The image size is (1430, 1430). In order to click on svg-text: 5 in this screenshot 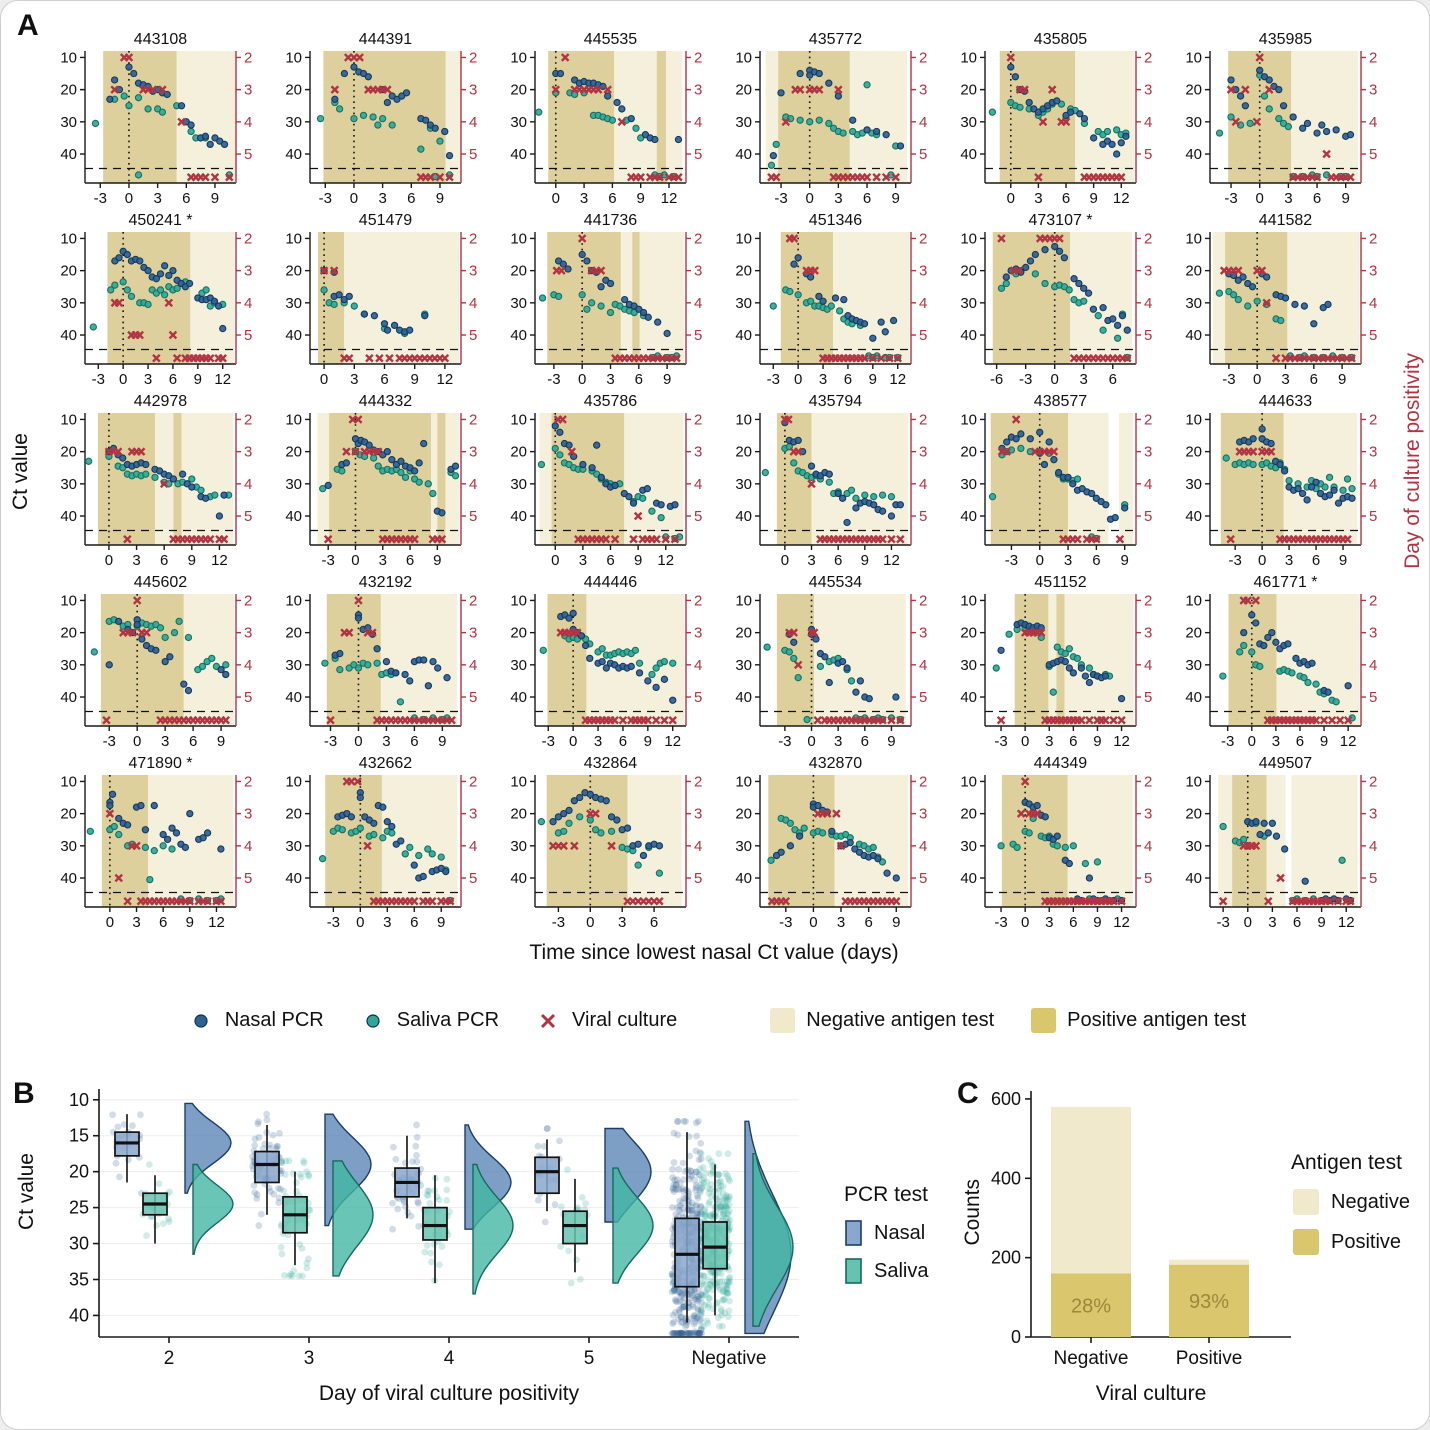, I will do `click(698, 697)`.